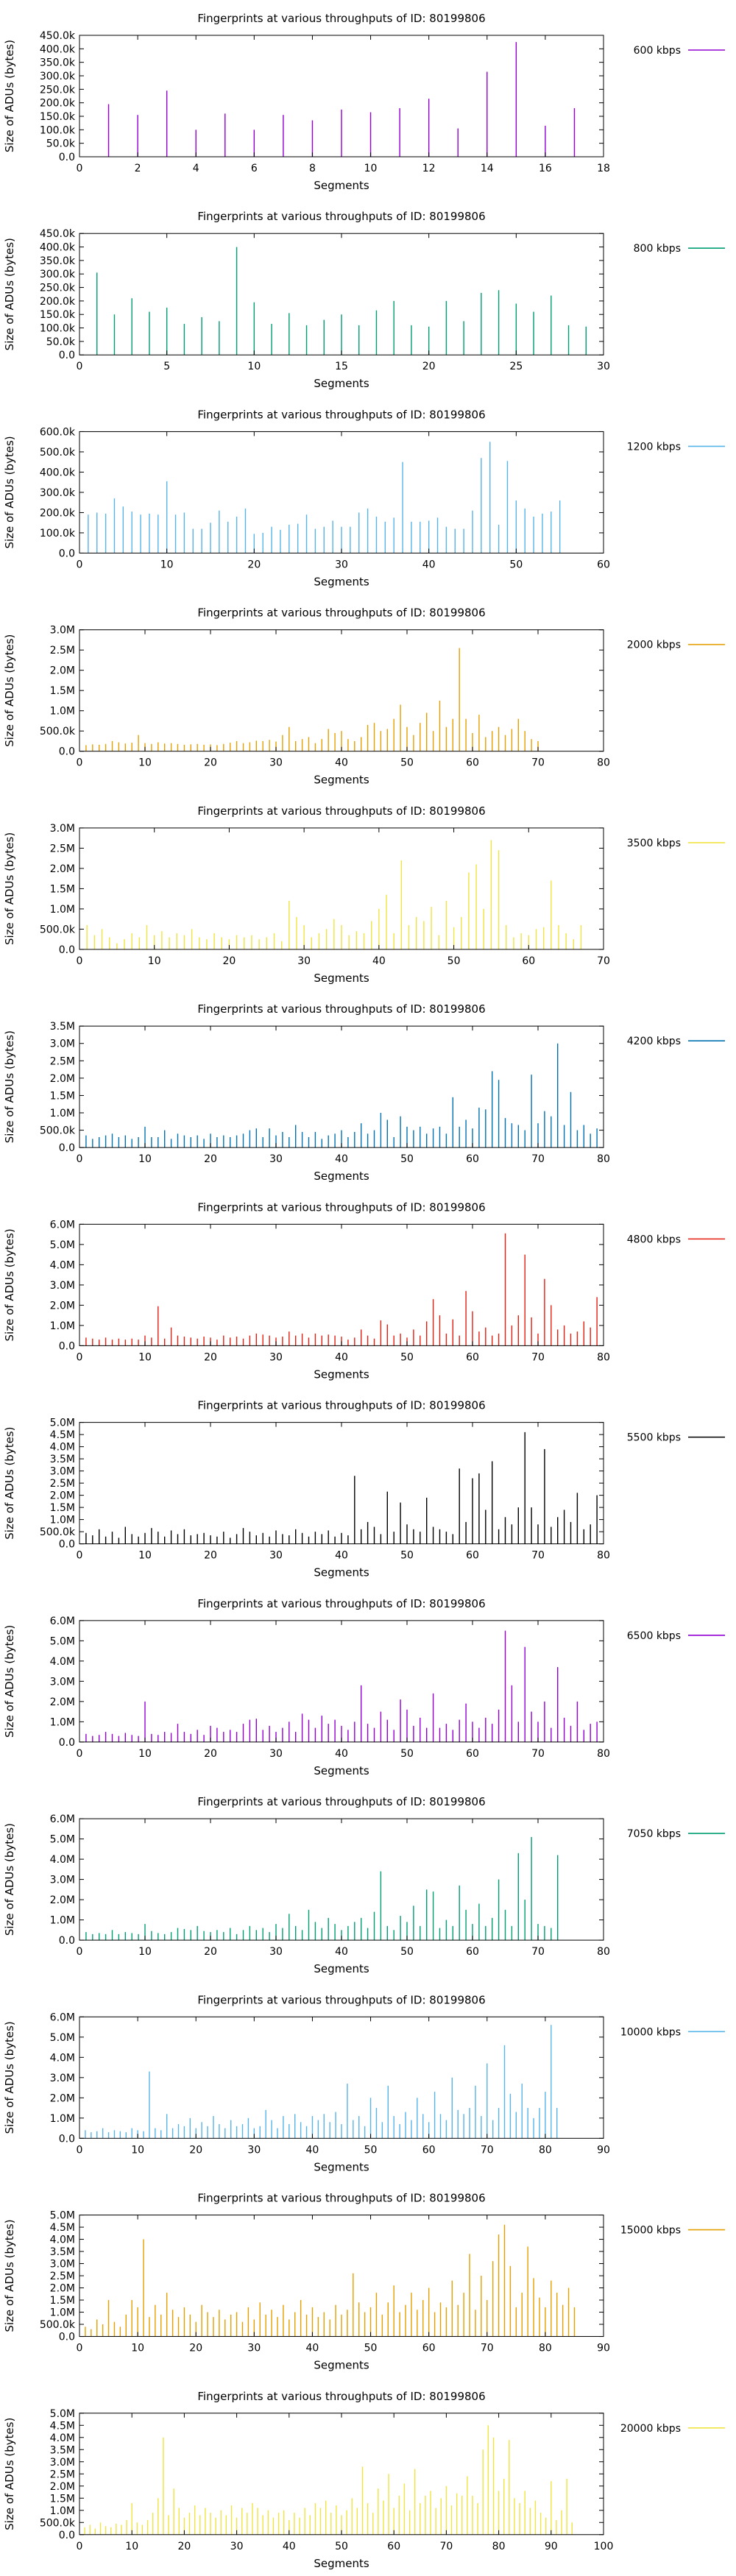  I want to click on y-tick-label: 250.0k, so click(58, 288).